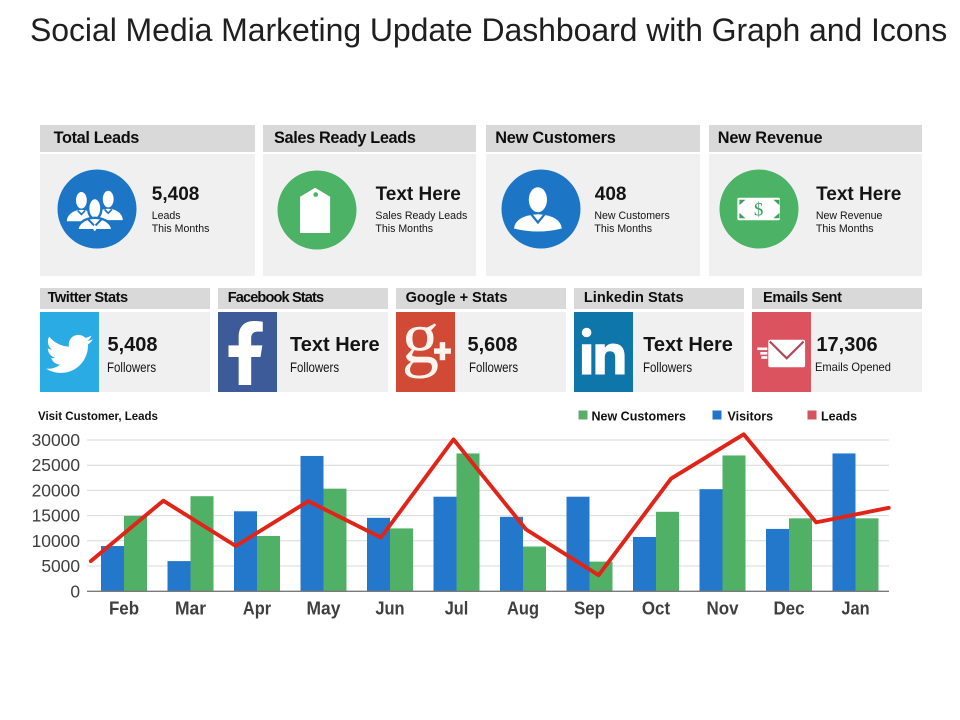 Image resolution: width=960 pixels, height=720 pixels. What do you see at coordinates (257, 608) in the screenshot?
I see `svg-text: Apr` at bounding box center [257, 608].